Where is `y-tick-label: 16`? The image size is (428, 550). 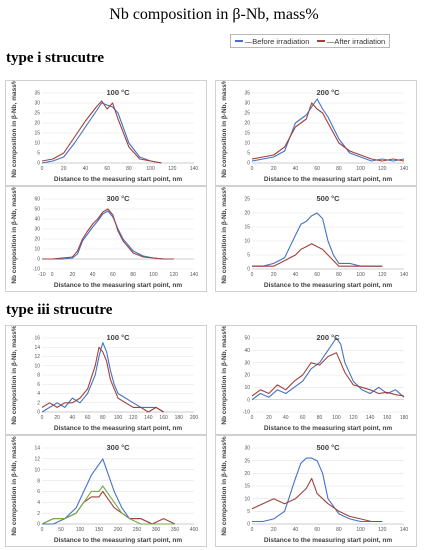 y-tick-label: 16 is located at coordinates (37, 339).